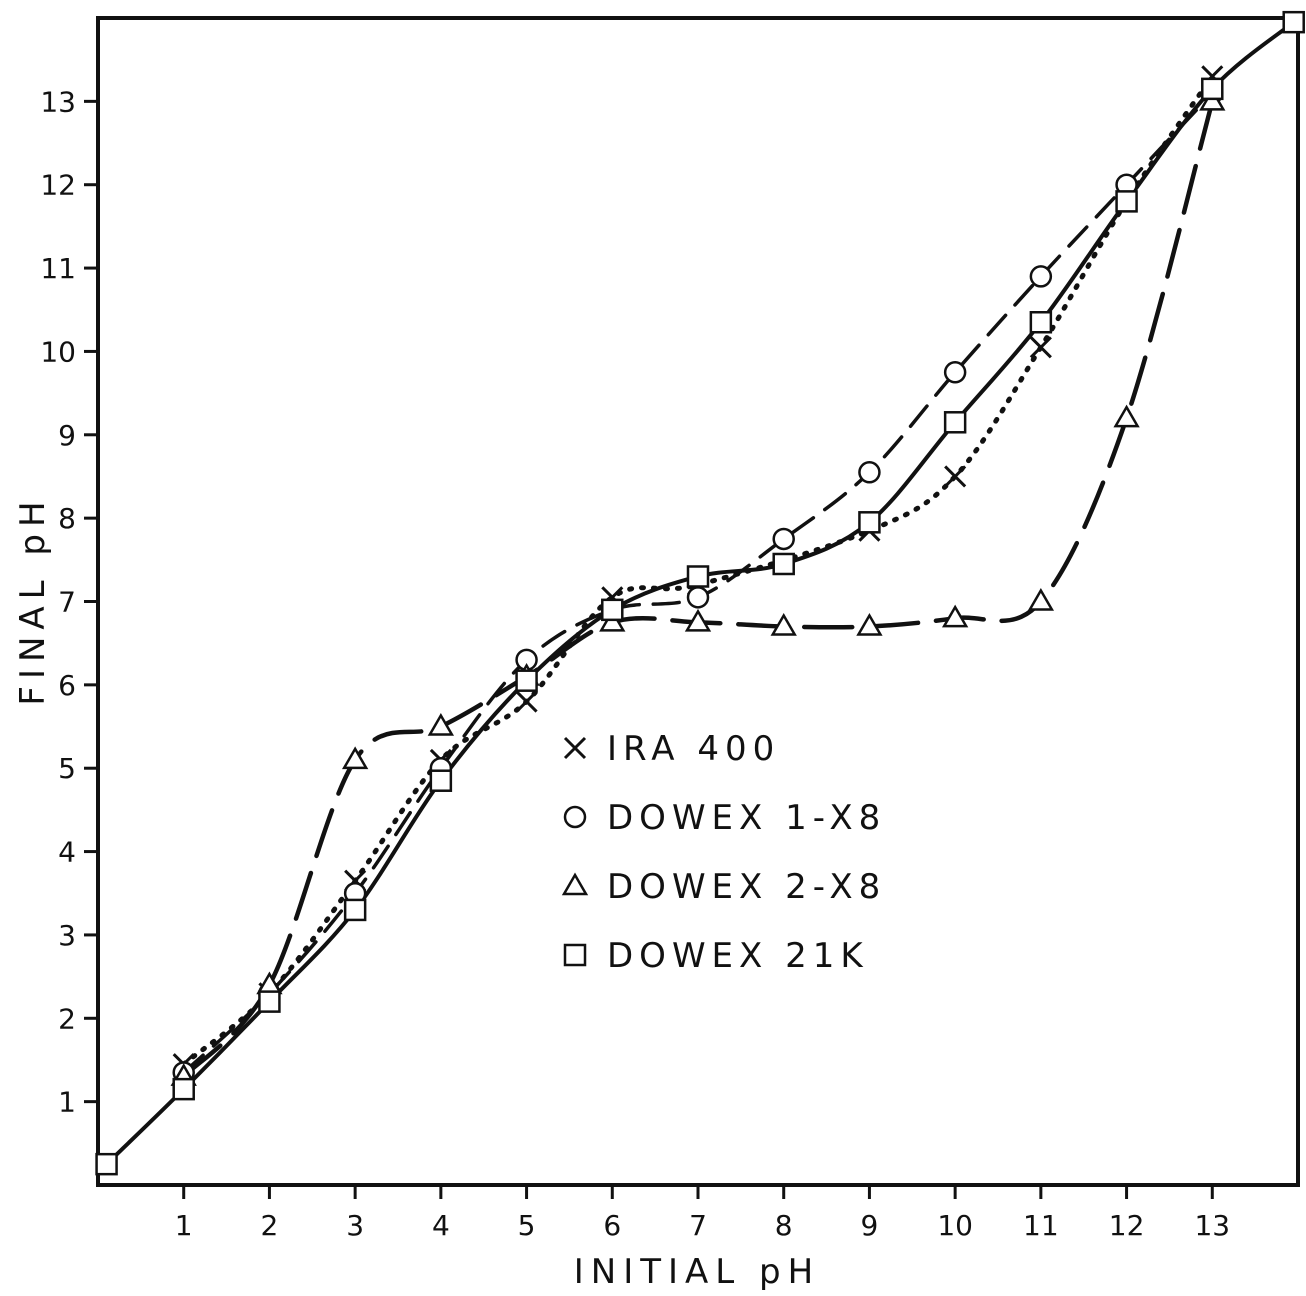 This screenshot has width=1306, height=1296. Describe the element at coordinates (746, 887) in the screenshot. I see `legend-label: DOWEX 2-X8` at that location.